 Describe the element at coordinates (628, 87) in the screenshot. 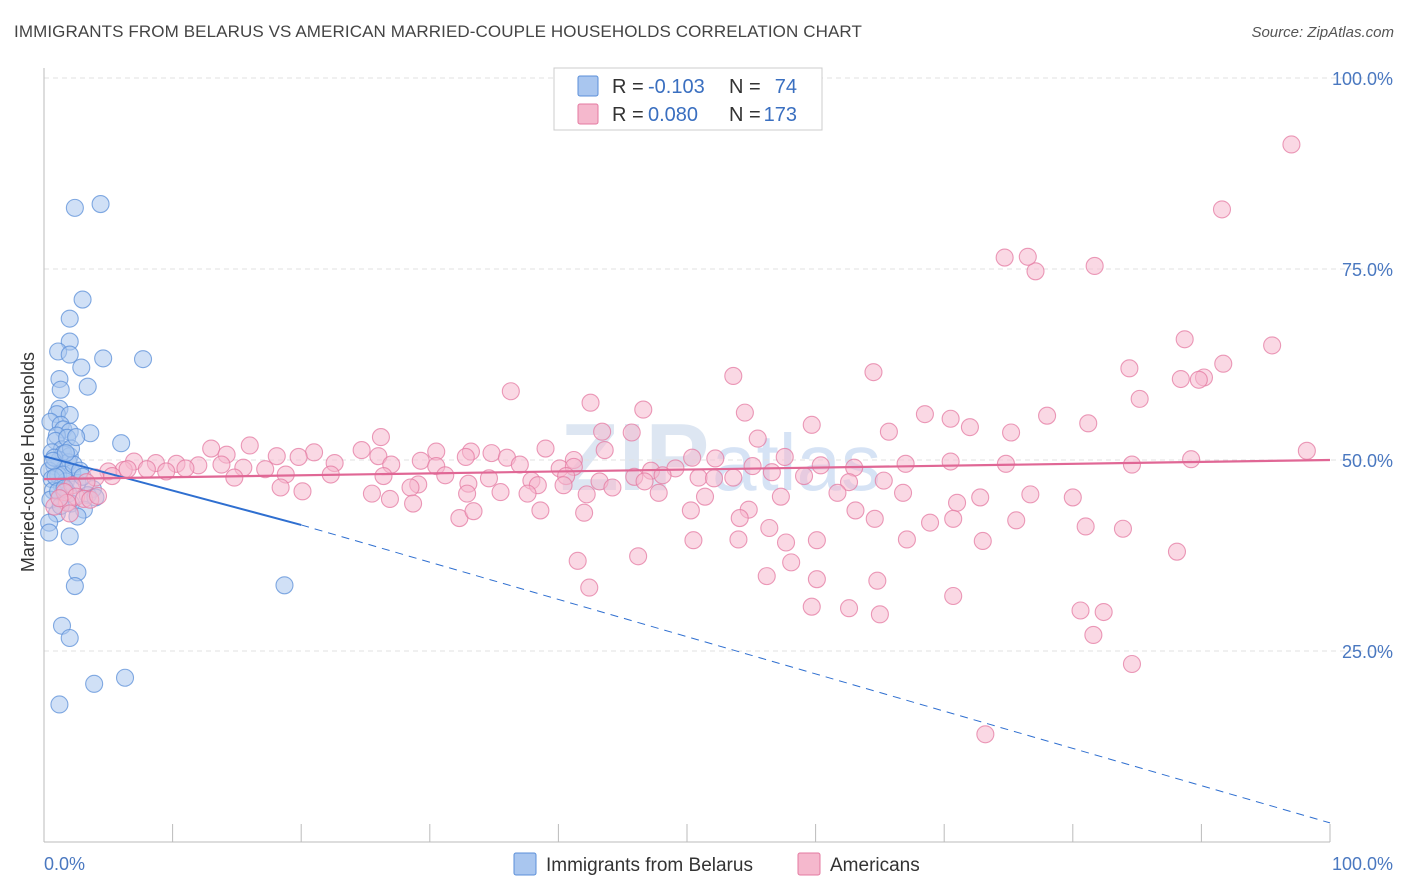

I see `legend-r-label-blue: R =` at that location.